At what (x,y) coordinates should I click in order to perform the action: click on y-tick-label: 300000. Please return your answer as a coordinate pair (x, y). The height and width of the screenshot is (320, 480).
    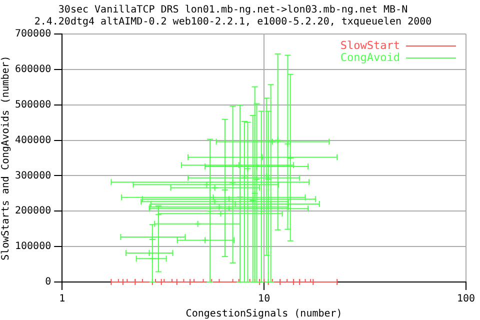
    Looking at the image, I should click on (33, 176).